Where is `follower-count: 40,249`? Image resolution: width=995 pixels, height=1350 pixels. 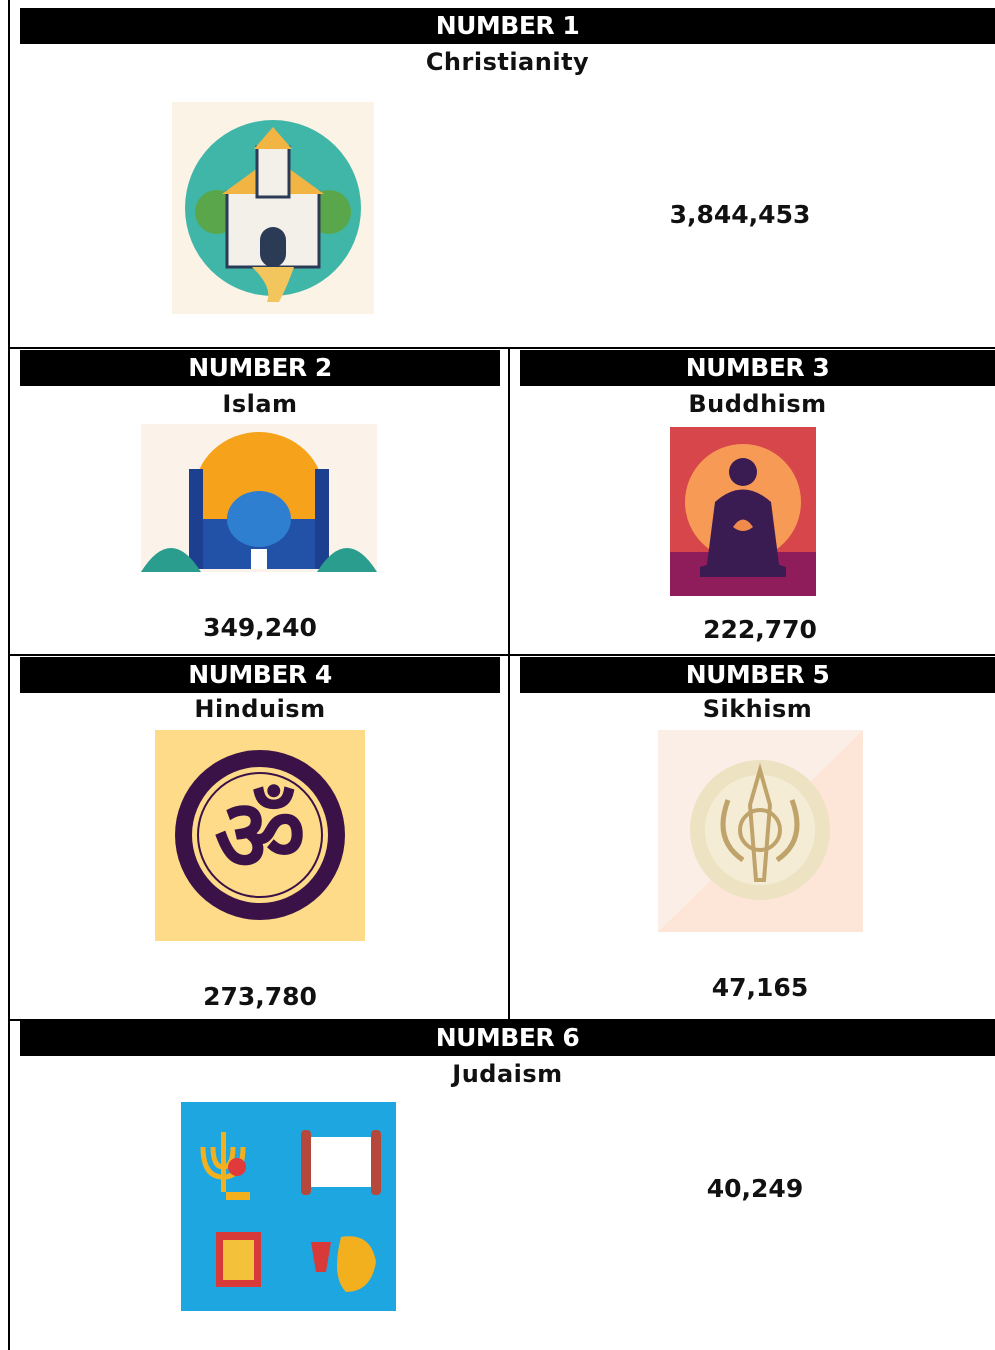
follower-count: 40,249 is located at coordinates (755, 1188).